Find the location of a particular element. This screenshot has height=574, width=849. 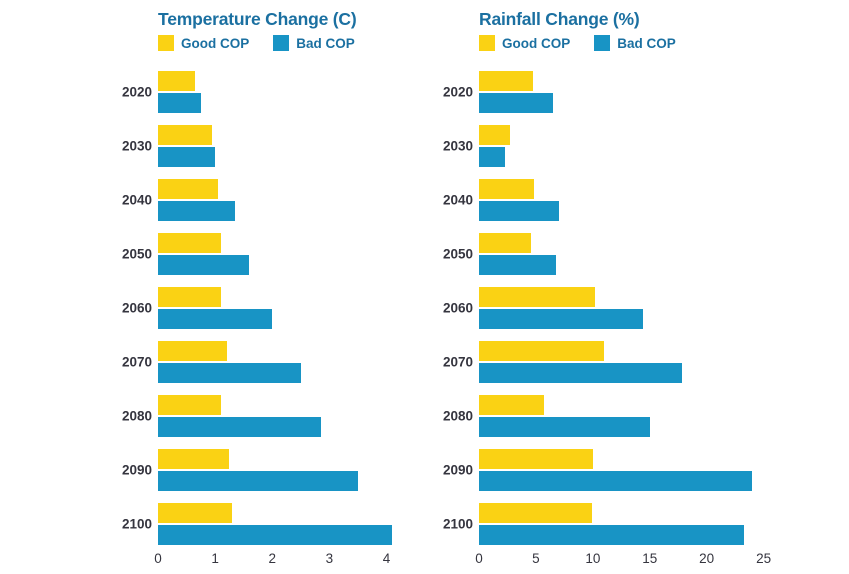

x-tick-label: 2 is located at coordinates (272, 558).